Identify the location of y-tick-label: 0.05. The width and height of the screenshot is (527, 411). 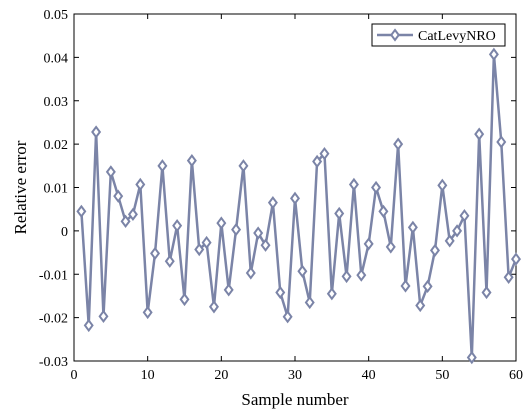
(56, 15).